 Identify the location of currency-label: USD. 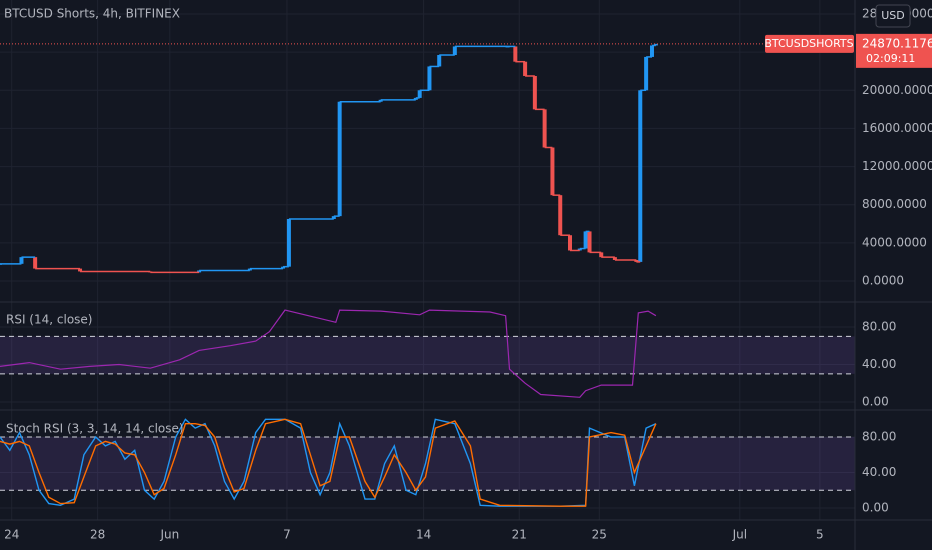
(893, 15).